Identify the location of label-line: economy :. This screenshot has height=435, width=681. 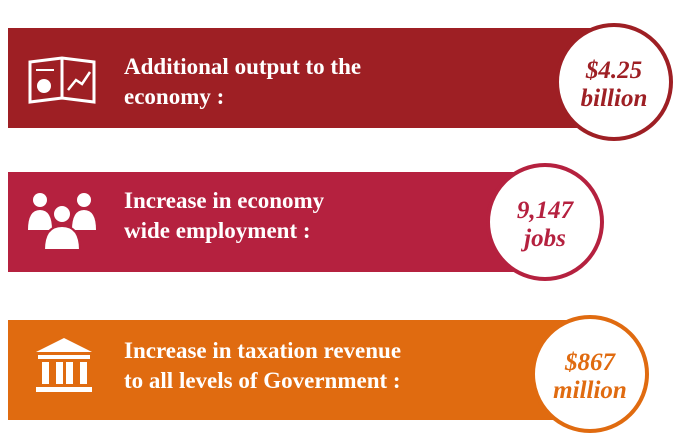
(174, 96).